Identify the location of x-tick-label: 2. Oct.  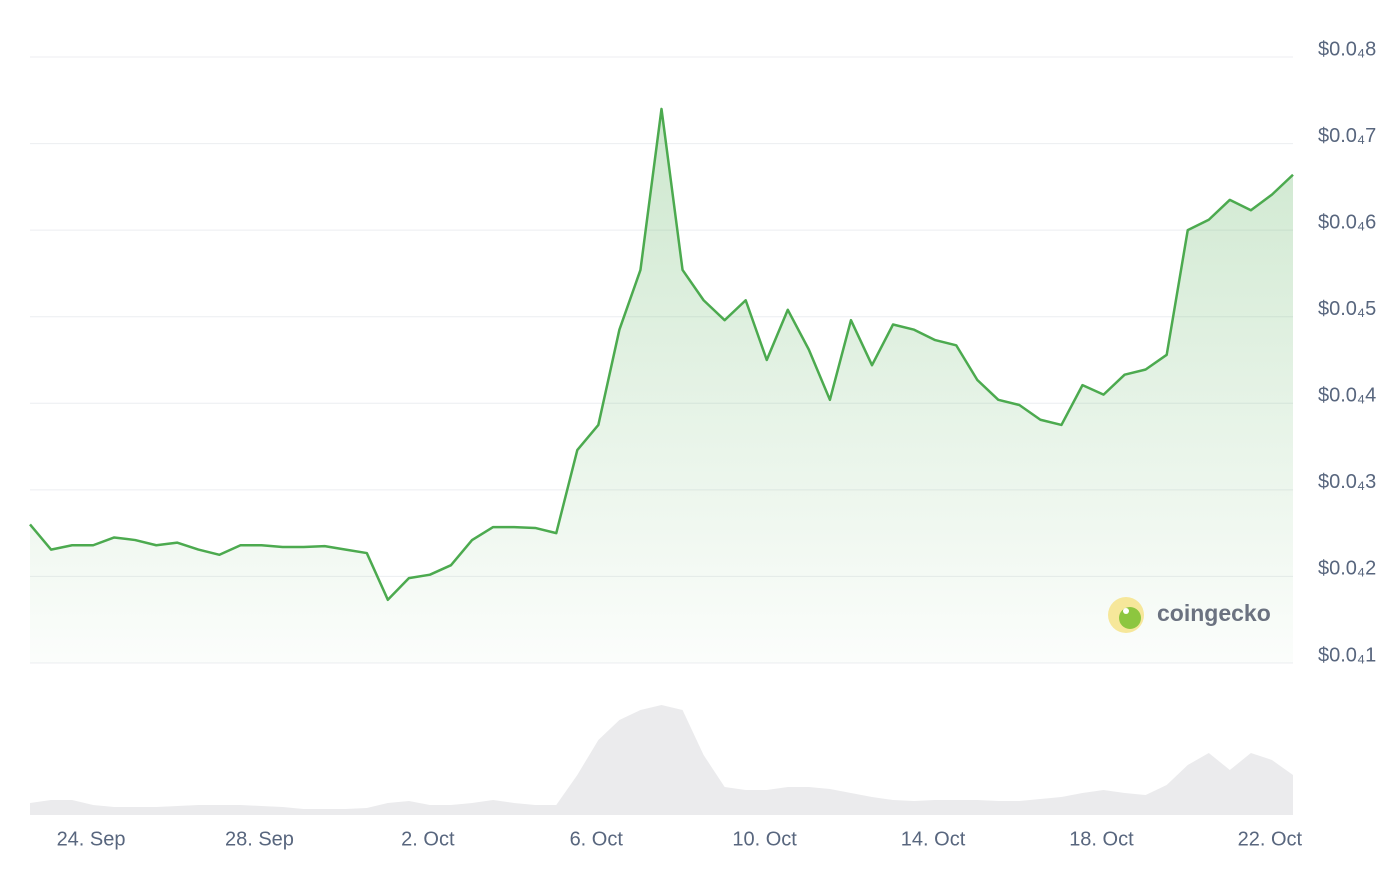
(428, 839).